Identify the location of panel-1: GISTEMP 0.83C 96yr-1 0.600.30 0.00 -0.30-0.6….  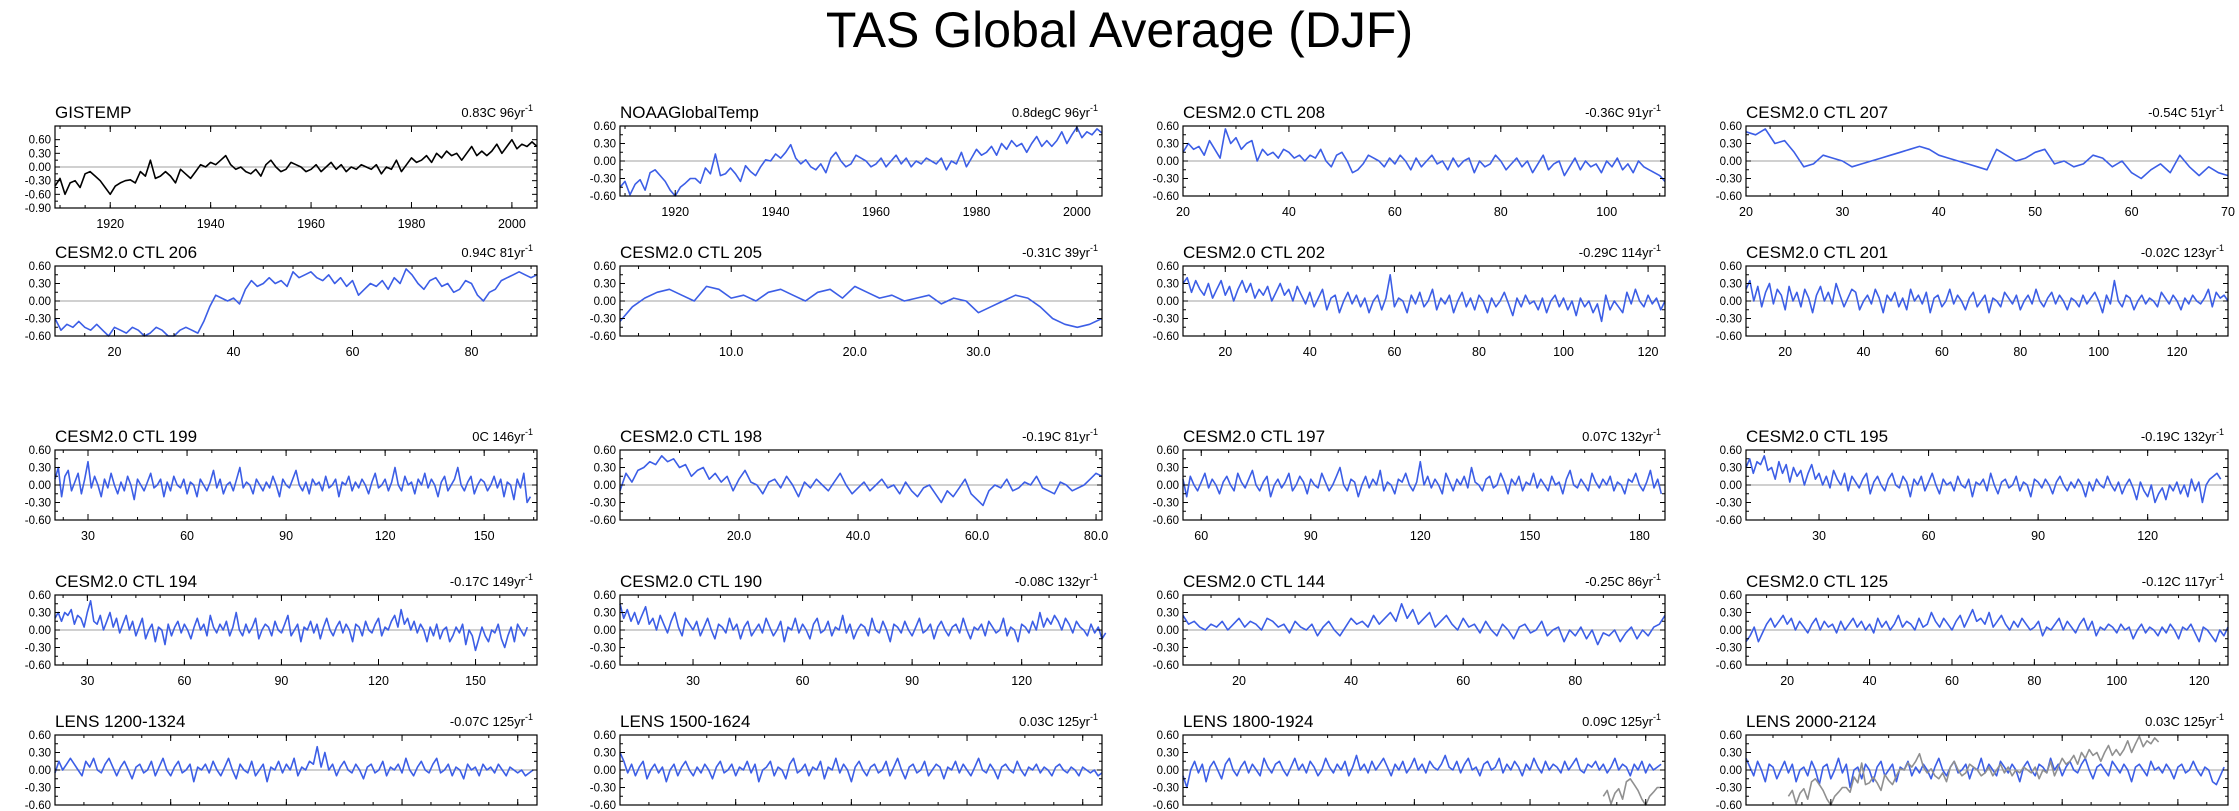
(281, 167).